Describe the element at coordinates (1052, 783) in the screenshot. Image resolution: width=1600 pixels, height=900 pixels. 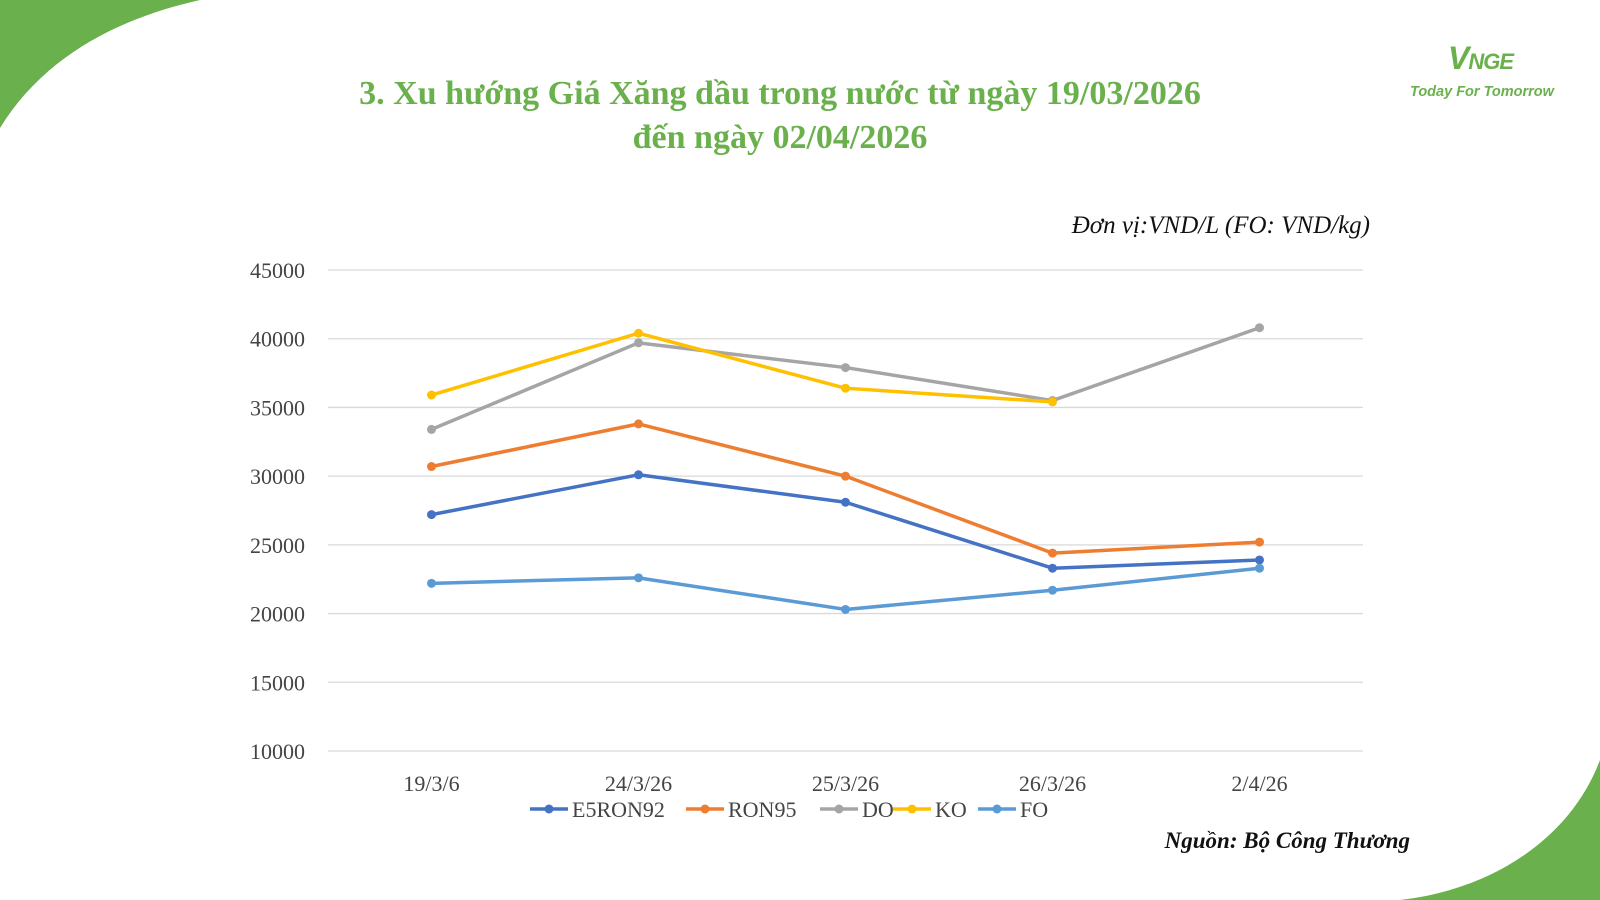
I see `x-tick-label: 26/3/26` at that location.